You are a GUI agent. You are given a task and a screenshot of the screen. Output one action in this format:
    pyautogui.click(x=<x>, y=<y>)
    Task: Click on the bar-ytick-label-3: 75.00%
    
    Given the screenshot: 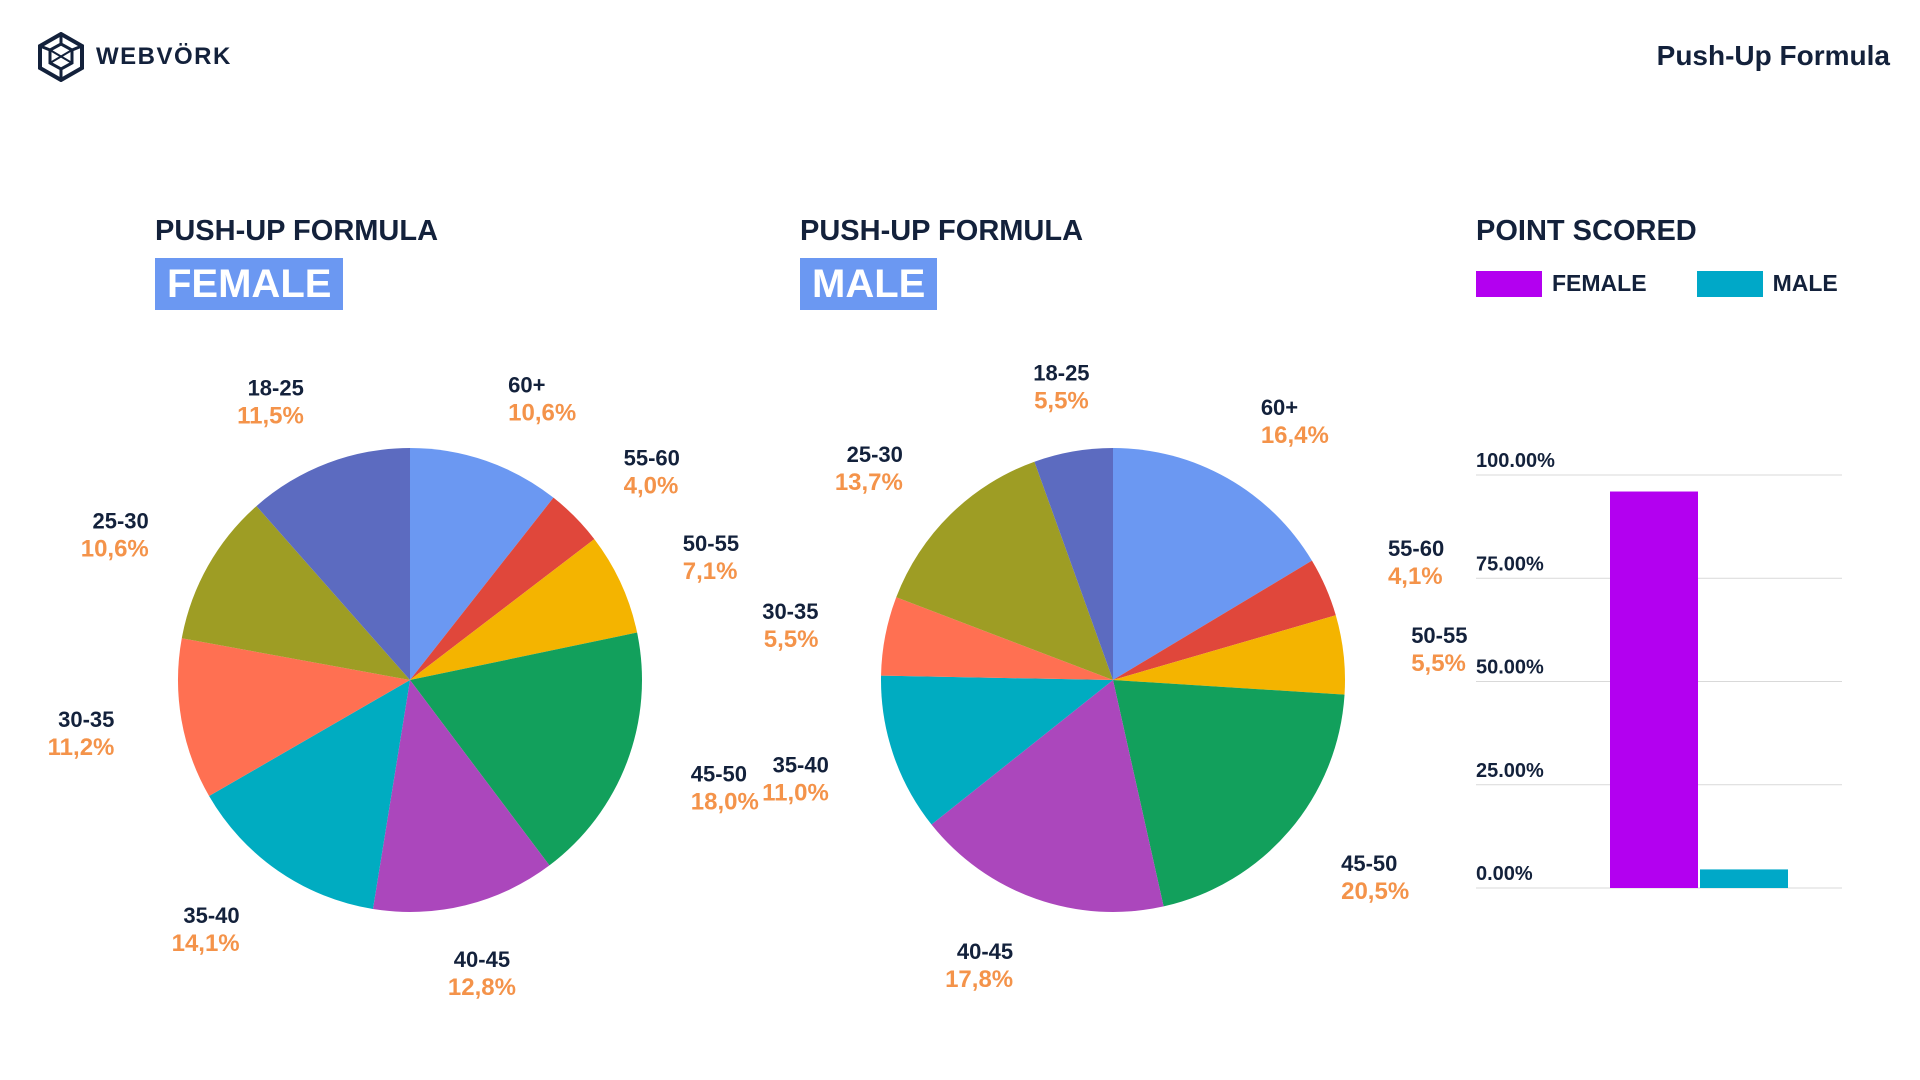 What is the action you would take?
    pyautogui.click(x=1510, y=564)
    